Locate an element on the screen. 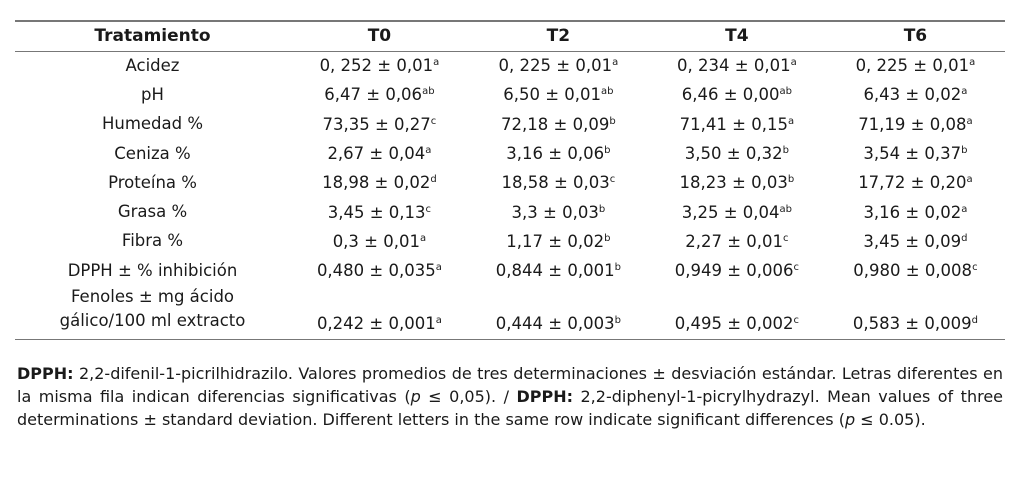 This screenshot has width=1020, height=478. value-cell: 6,46 ± 0,00ab is located at coordinates (737, 94).